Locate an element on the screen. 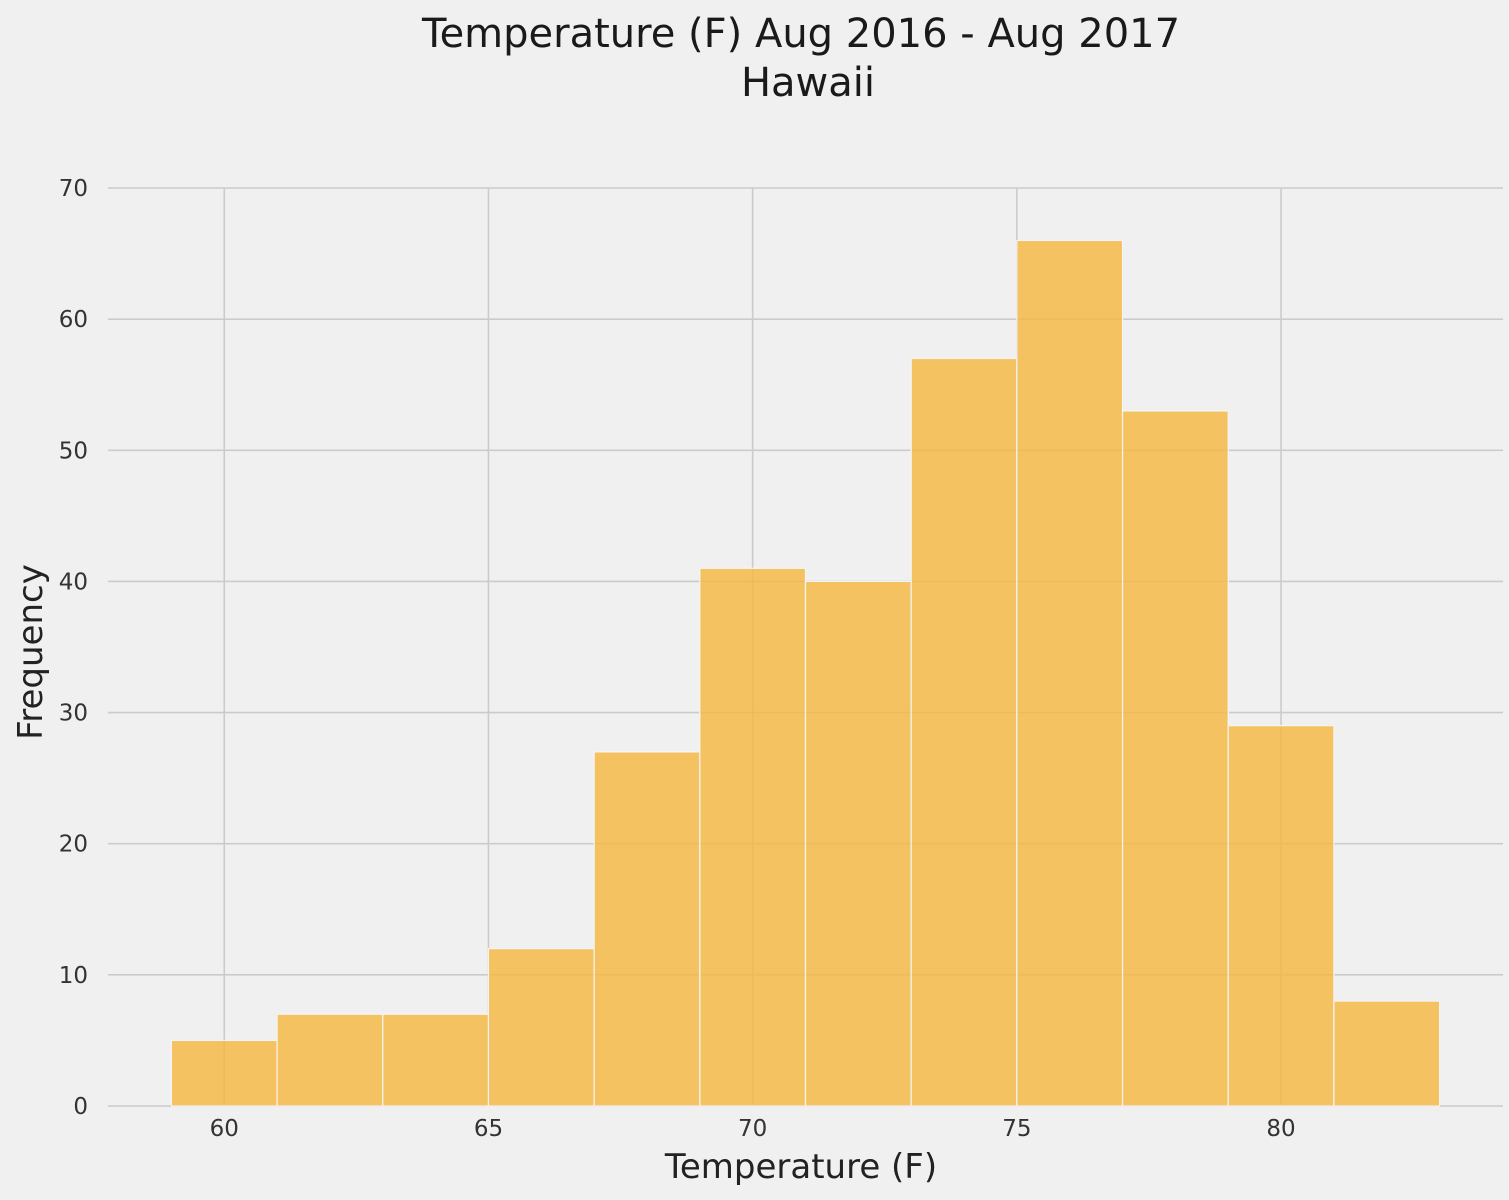  y-tick-label: 0 is located at coordinates (80, 1107).